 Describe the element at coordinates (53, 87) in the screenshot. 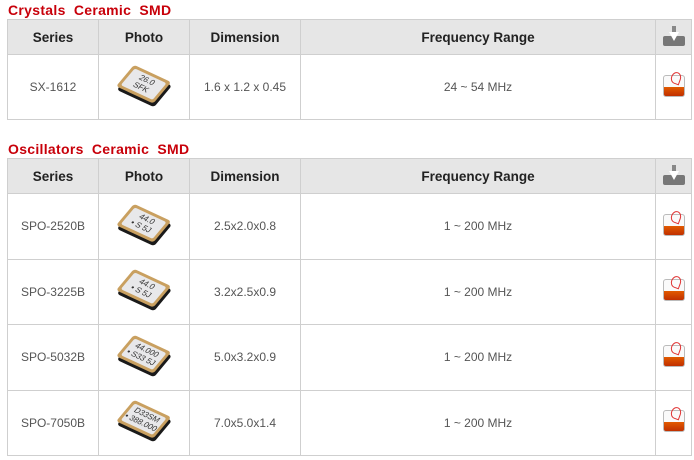

I see `series-cell: SX-1612` at that location.